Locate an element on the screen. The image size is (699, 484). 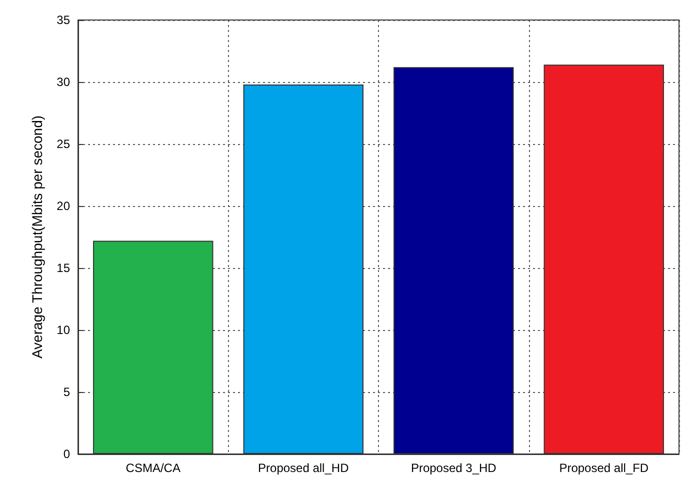
x-tick-label: Proposed all_HD is located at coordinates (304, 468).